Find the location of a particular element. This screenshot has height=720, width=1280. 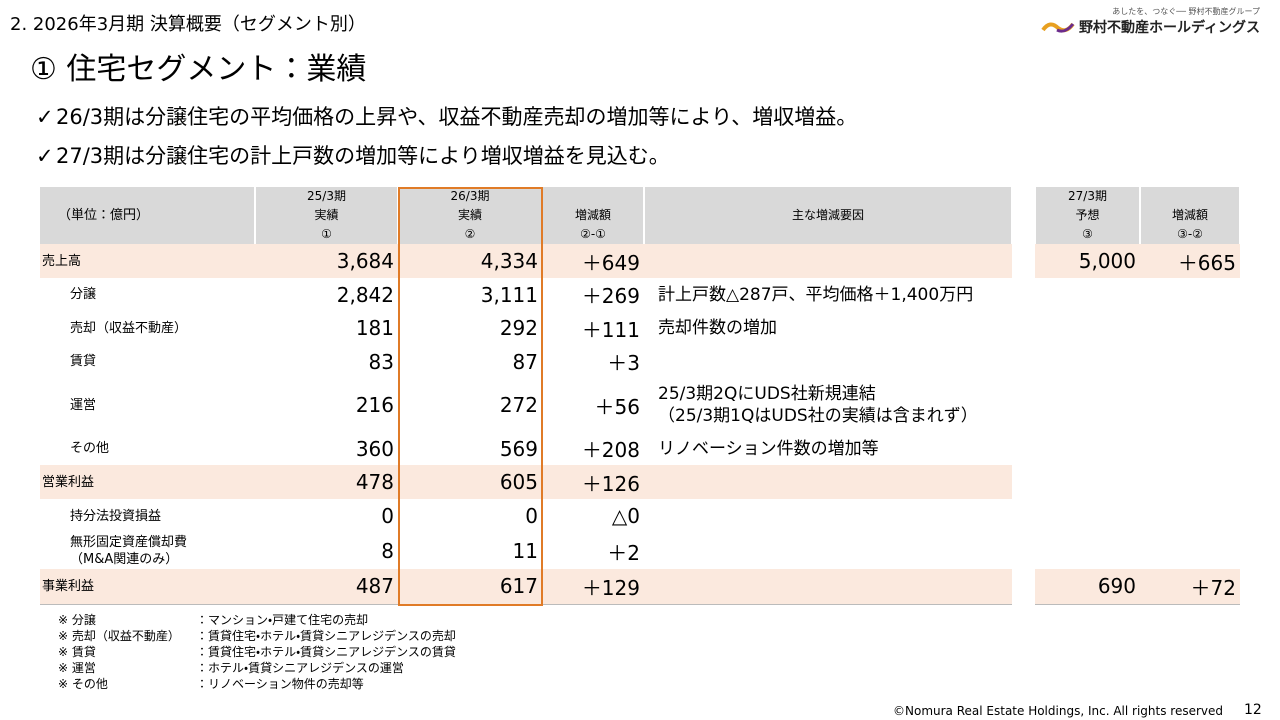

note-term: ※ その他 is located at coordinates (83, 684).